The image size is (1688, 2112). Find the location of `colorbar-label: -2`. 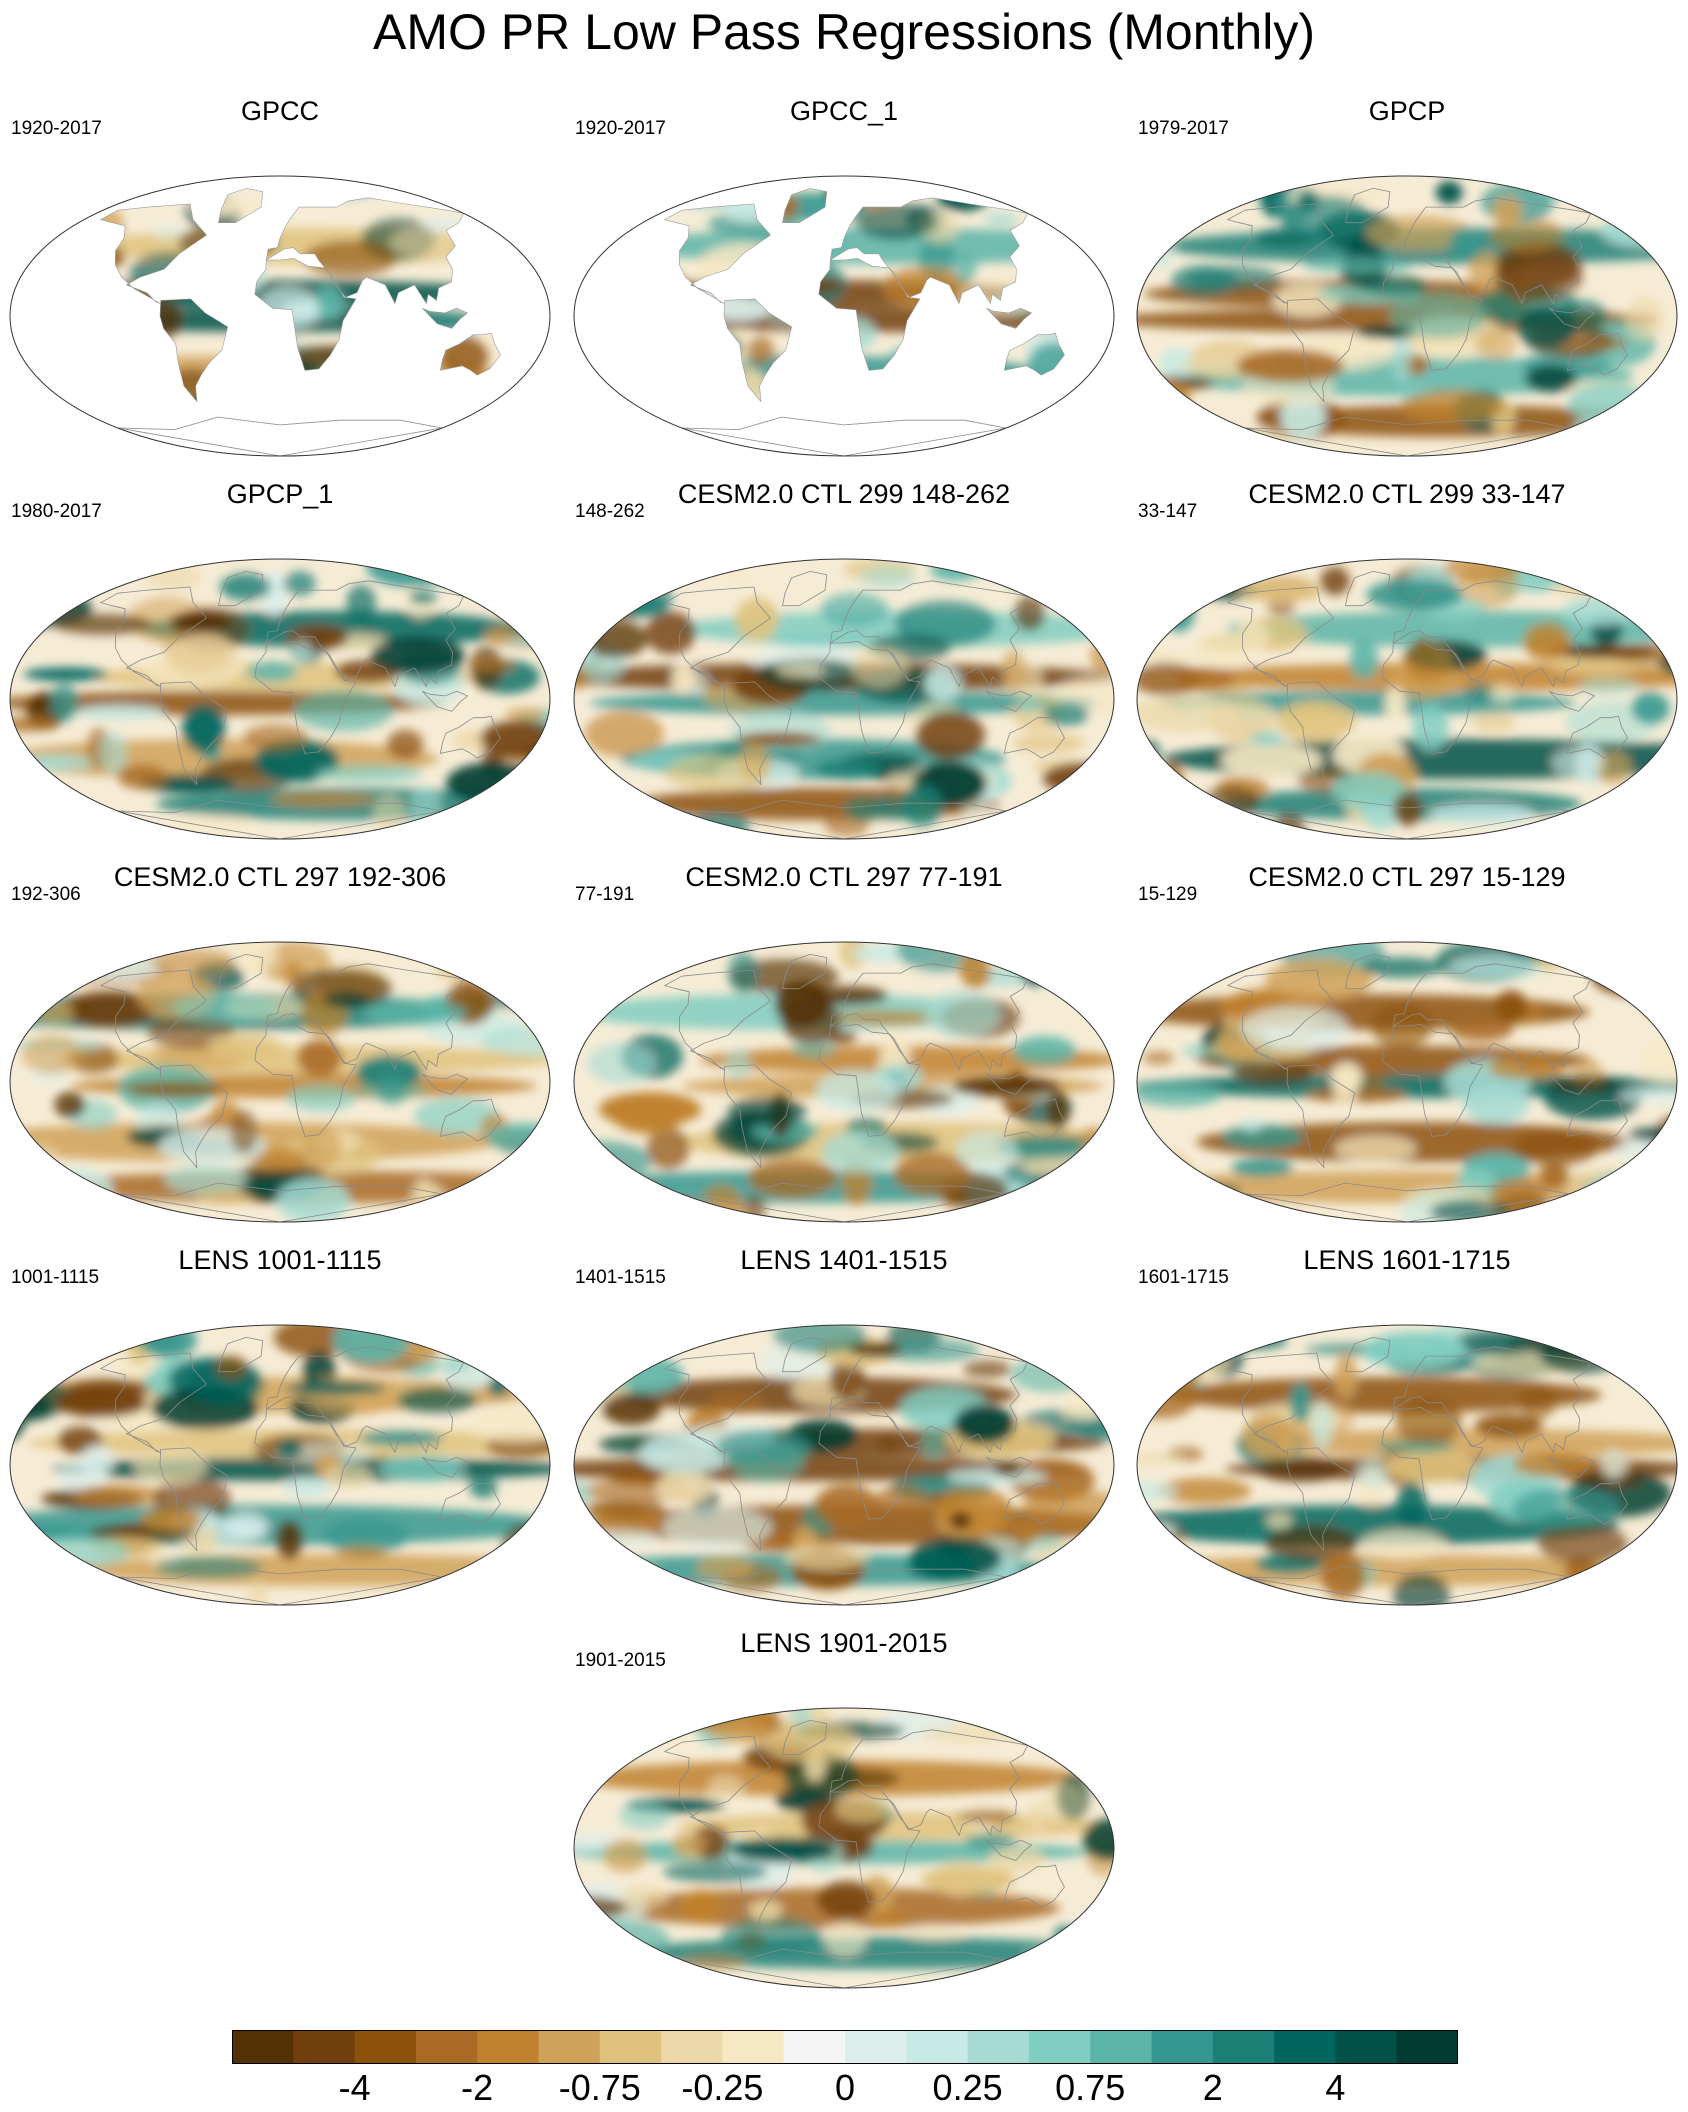

colorbar-label: -2 is located at coordinates (477, 2087).